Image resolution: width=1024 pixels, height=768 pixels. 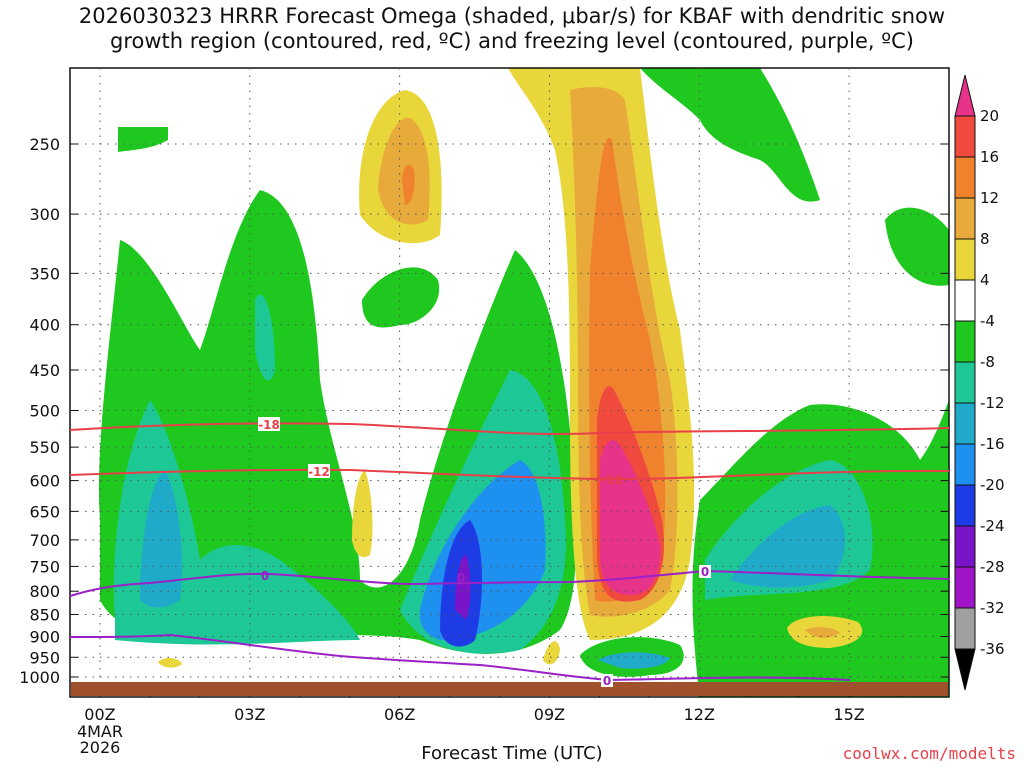 I want to click on omega-band-neg28, so click(x=463, y=587).